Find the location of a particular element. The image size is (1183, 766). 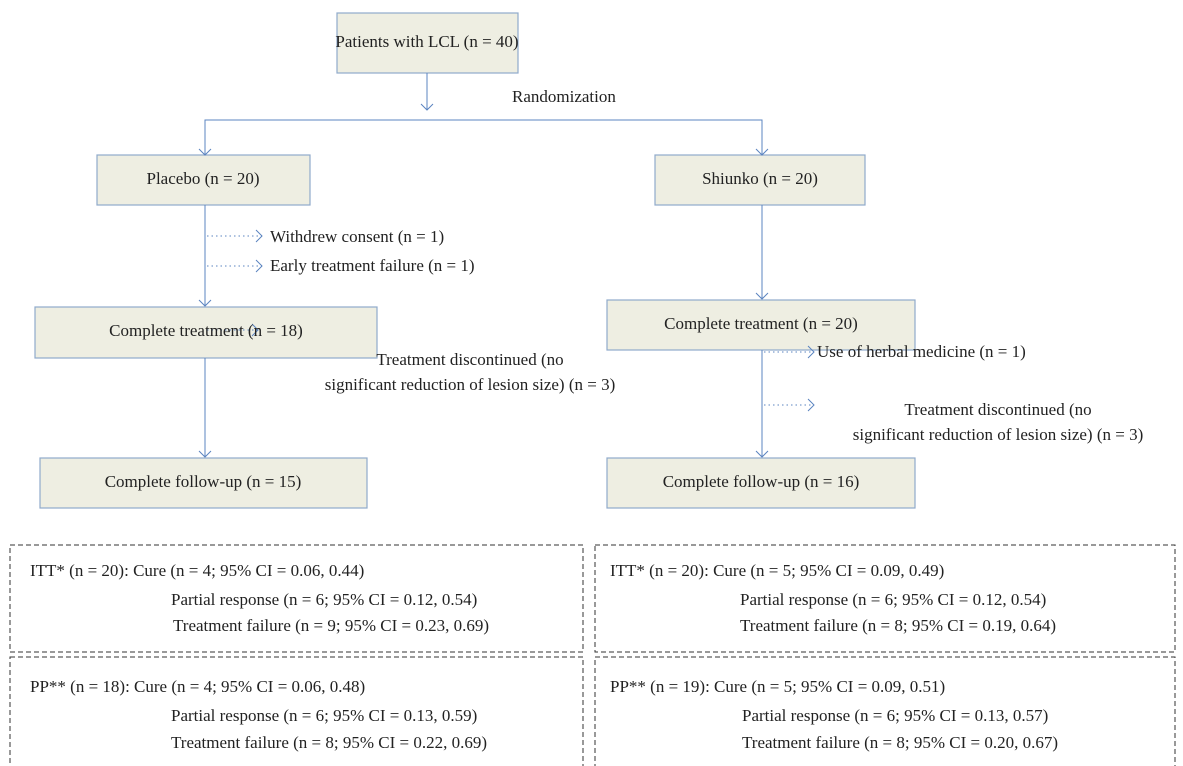

node-label: Patients with LCL (n = 40) is located at coordinates (426, 41).